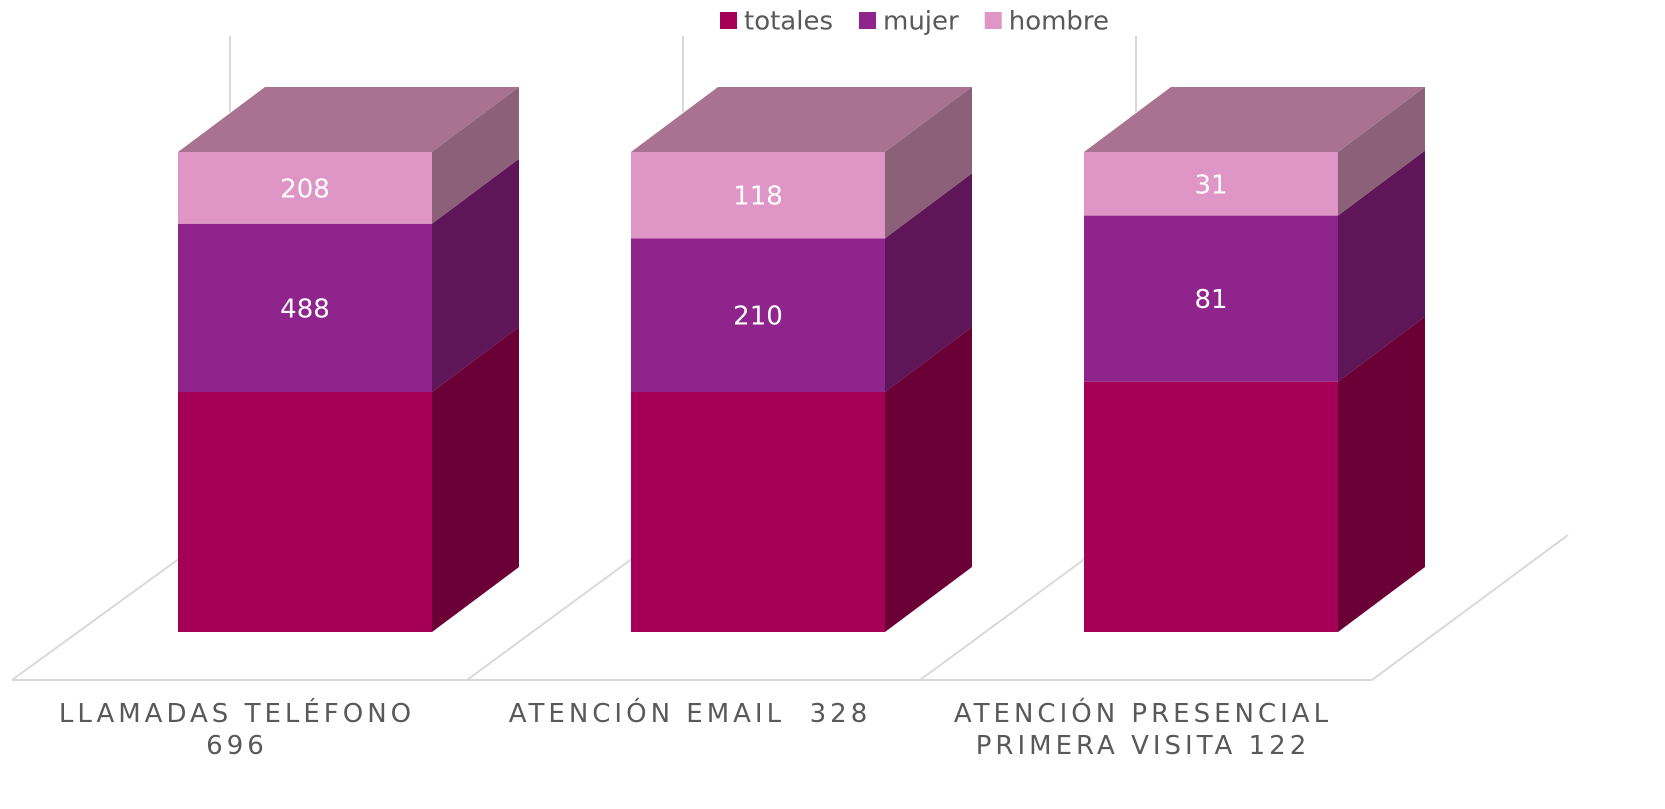 This screenshot has height=809, width=1665. I want to click on data-label: 488, so click(305, 309).